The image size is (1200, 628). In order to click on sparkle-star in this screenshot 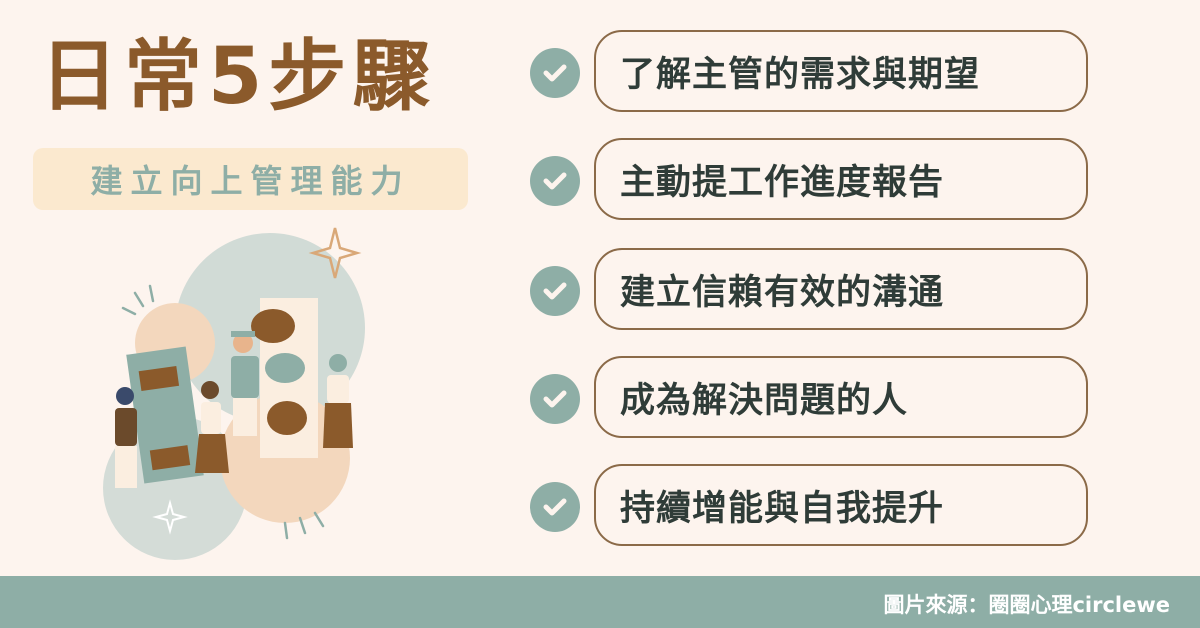, I will do `click(335, 253)`.